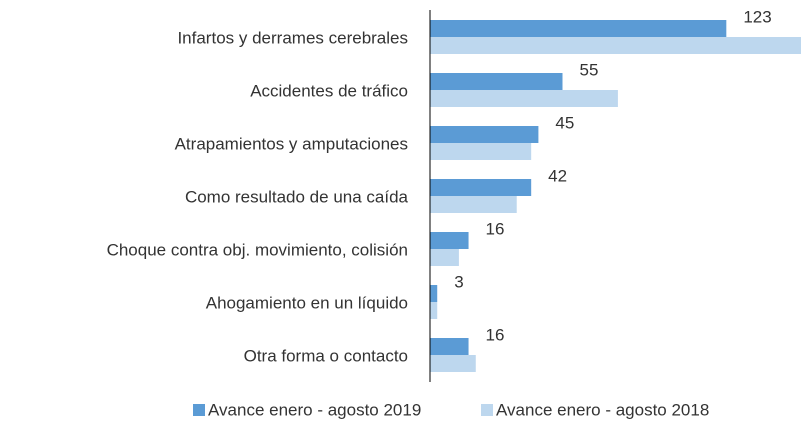  What do you see at coordinates (257, 249) in the screenshot?
I see `category-label: Choque contra obj. movimiento, colisión` at bounding box center [257, 249].